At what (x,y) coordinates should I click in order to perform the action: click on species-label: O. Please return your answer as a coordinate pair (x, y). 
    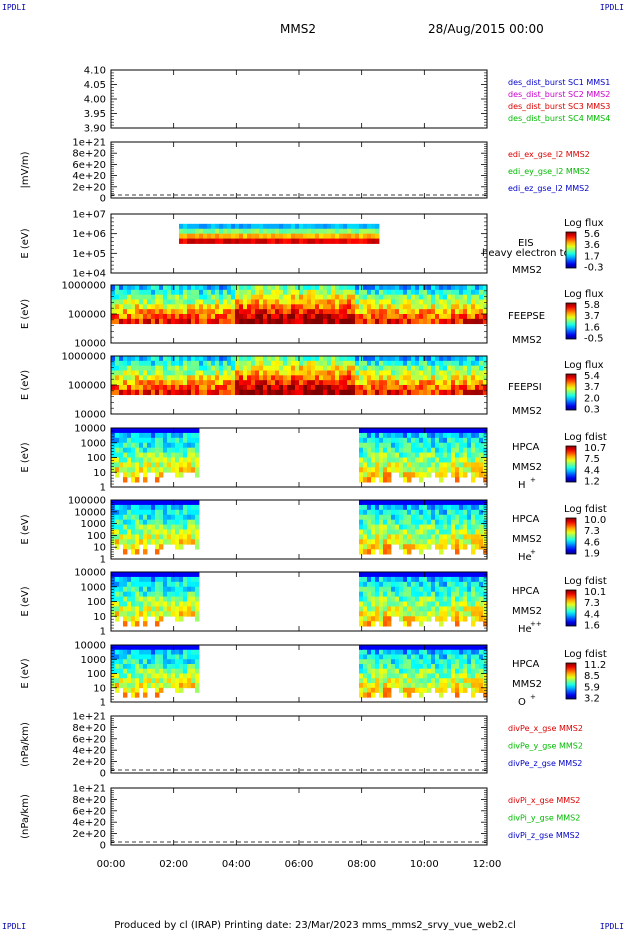
    Looking at the image, I should click on (522, 702).